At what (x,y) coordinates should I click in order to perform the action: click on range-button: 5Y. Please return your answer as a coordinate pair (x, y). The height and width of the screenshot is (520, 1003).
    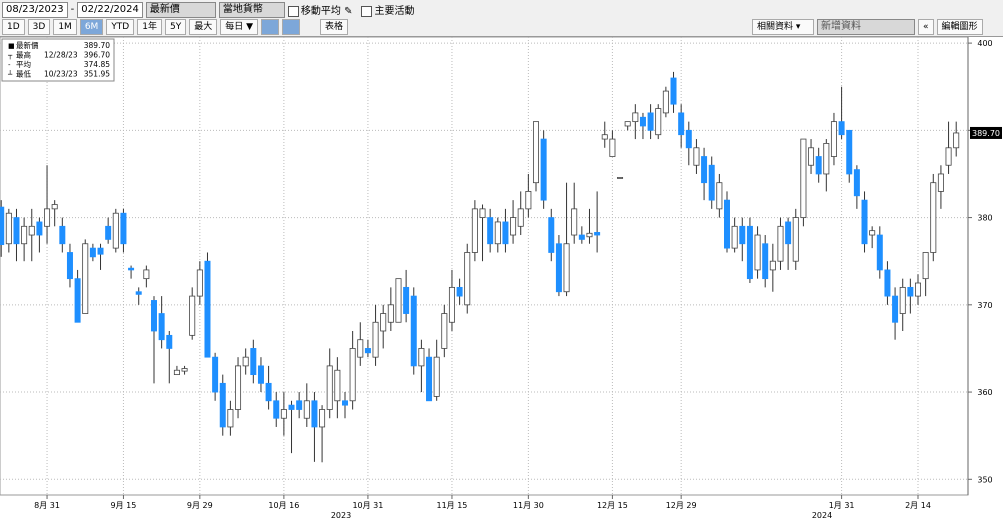
    Looking at the image, I should click on (175, 26).